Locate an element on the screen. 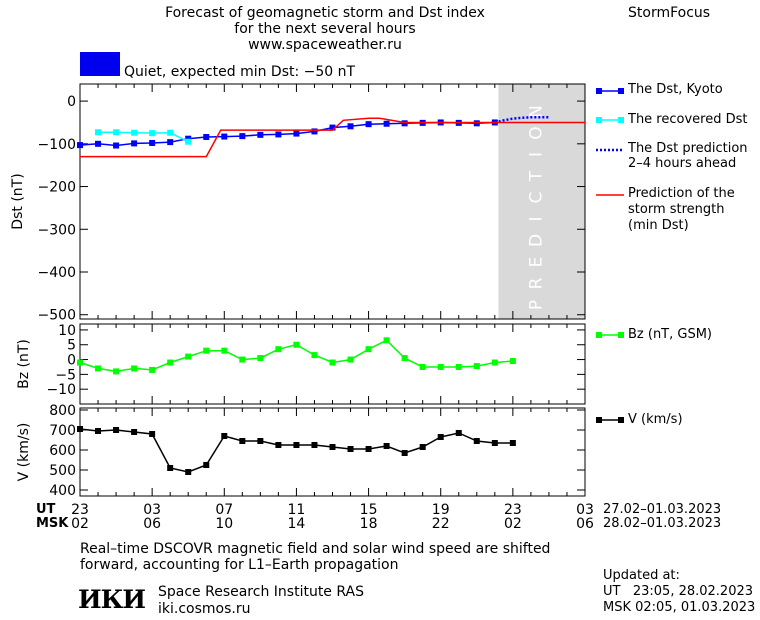  site-url: www.spaceweather.ru is located at coordinates (325, 45).